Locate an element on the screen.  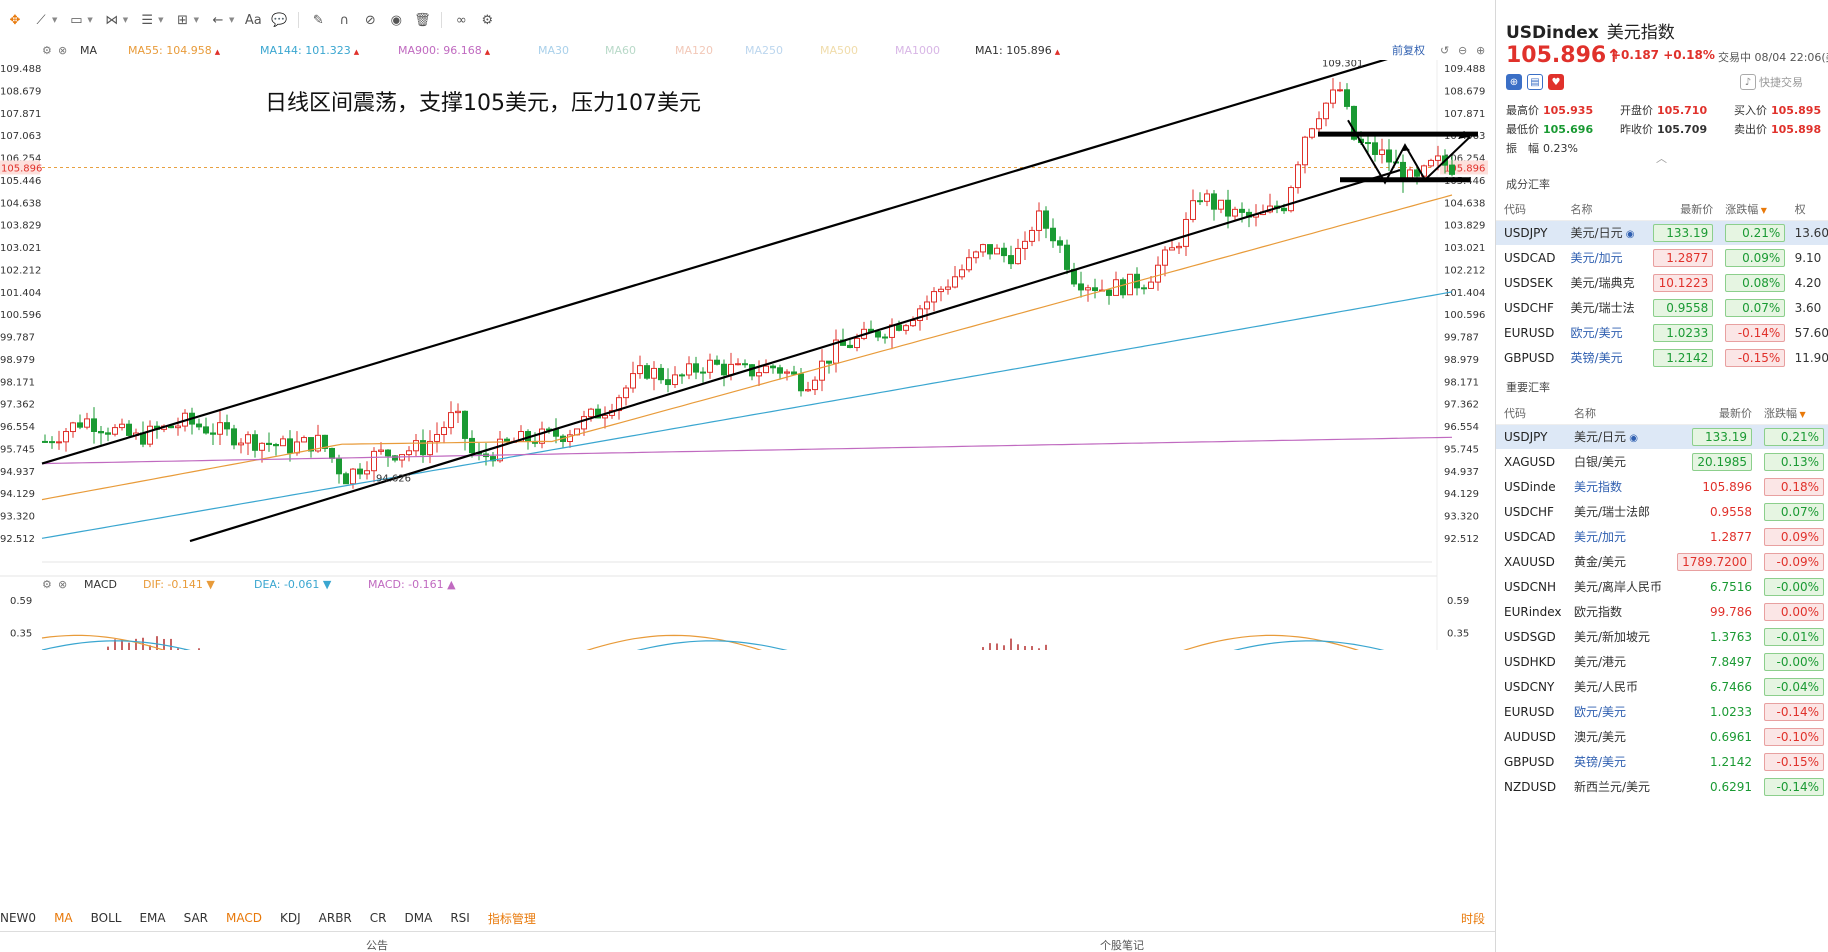
tab-dma: DMA is located at coordinates (418, 918).